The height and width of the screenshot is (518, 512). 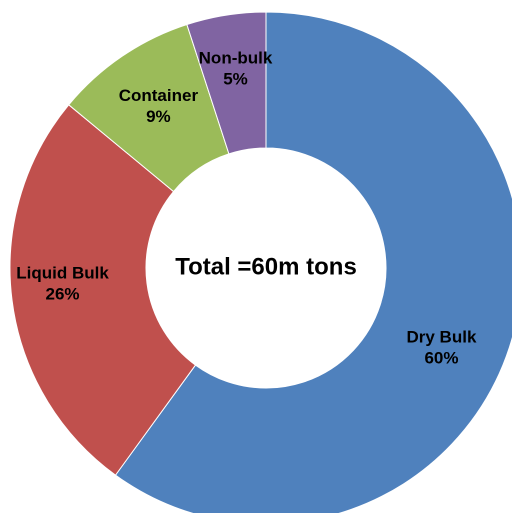 I want to click on slice-label-non-bulk: Non-bulk 5%, so click(x=236, y=68).